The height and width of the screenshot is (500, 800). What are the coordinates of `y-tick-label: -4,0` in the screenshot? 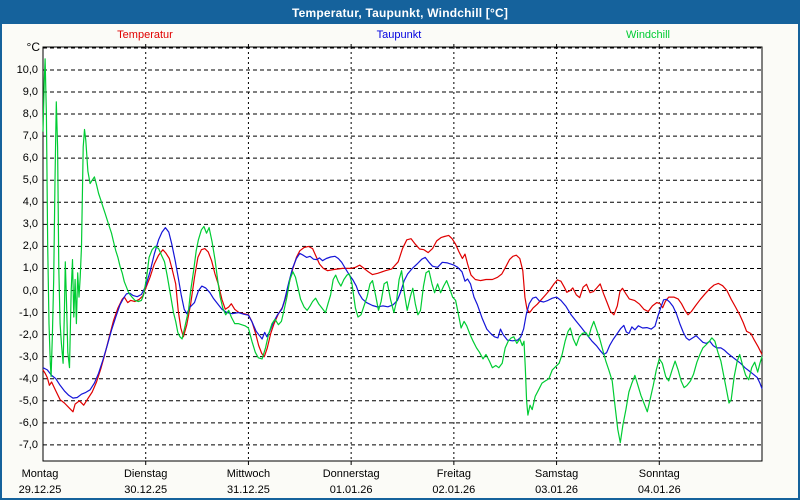 It's located at (28, 378).